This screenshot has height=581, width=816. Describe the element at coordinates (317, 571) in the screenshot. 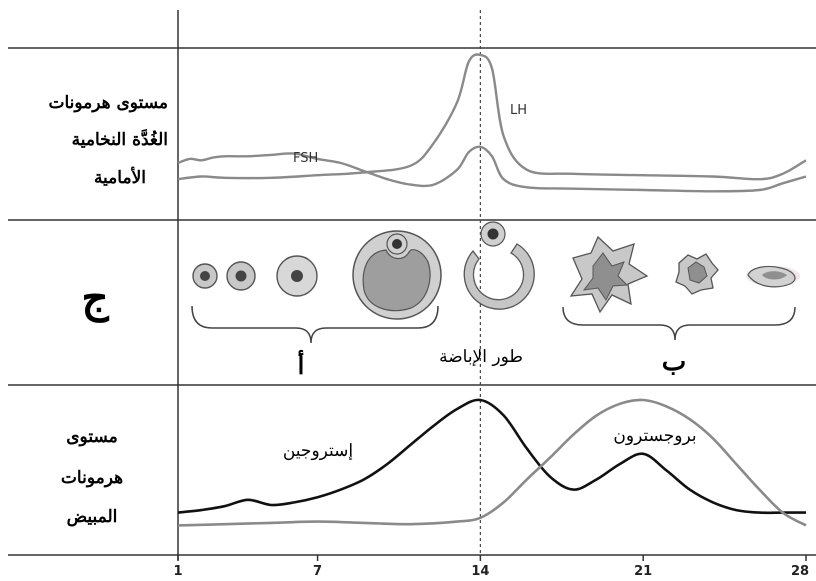

I see `x-tick-label-7: 7` at that location.